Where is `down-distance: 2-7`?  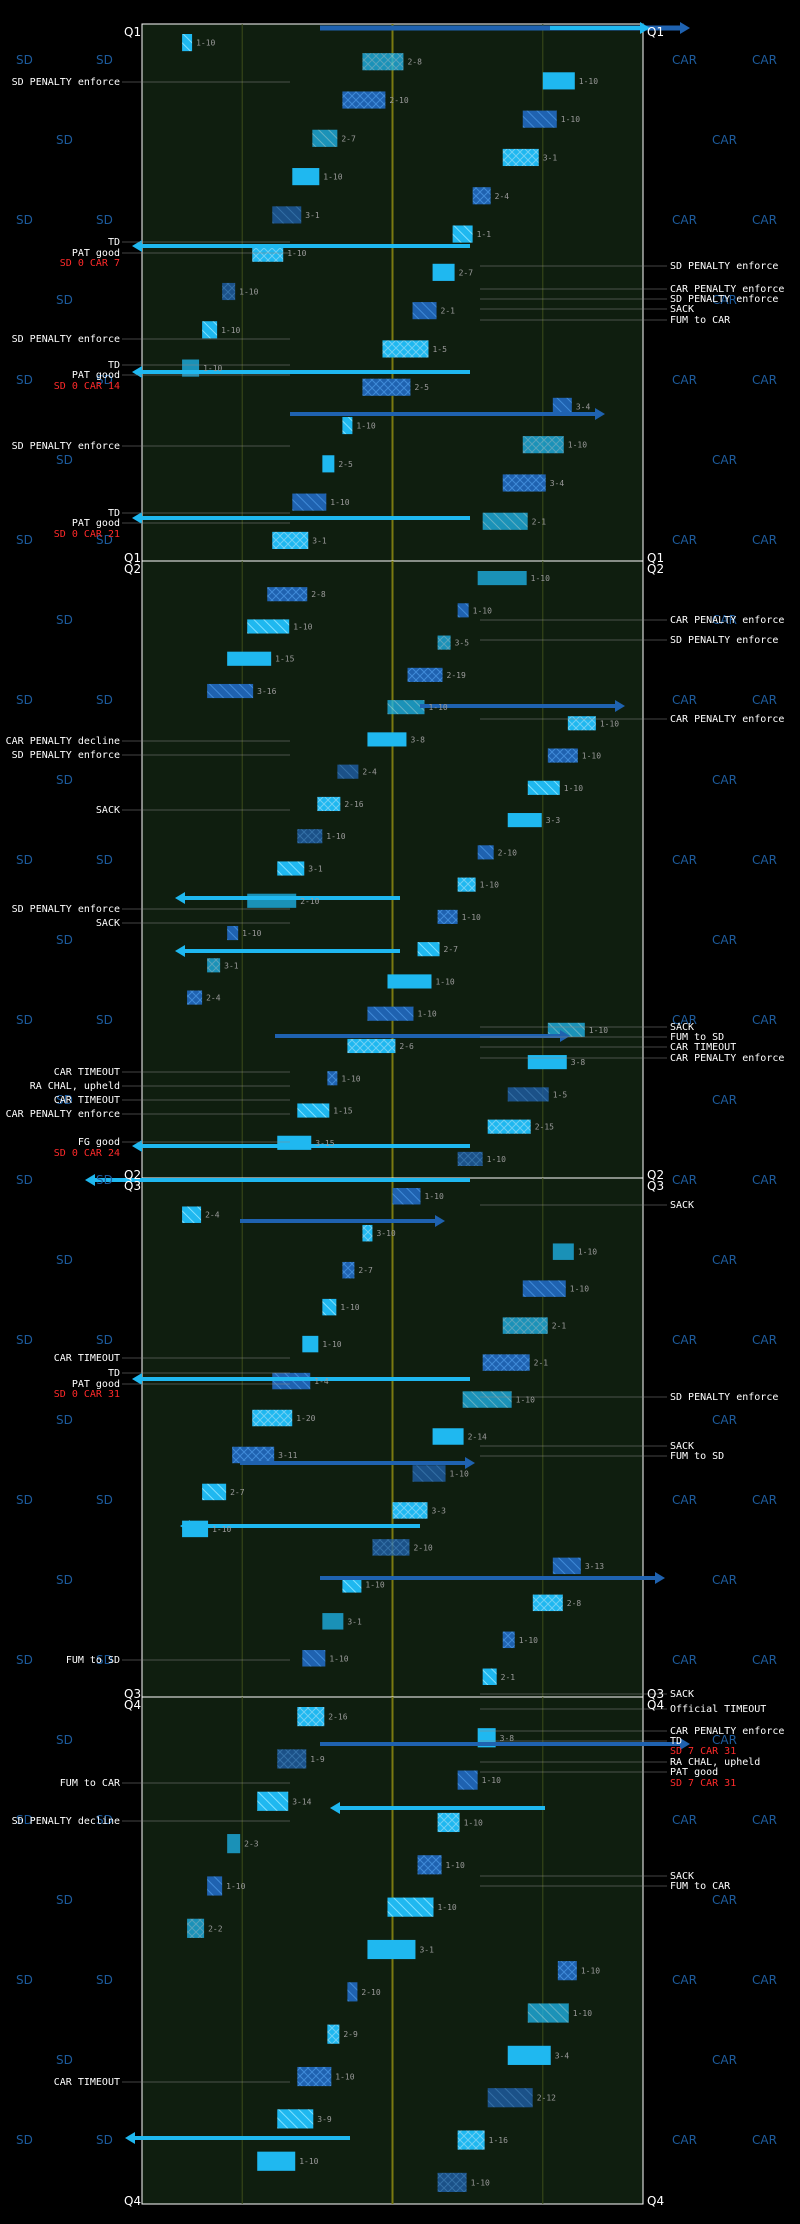
down-distance: 2-7 is located at coordinates (451, 949).